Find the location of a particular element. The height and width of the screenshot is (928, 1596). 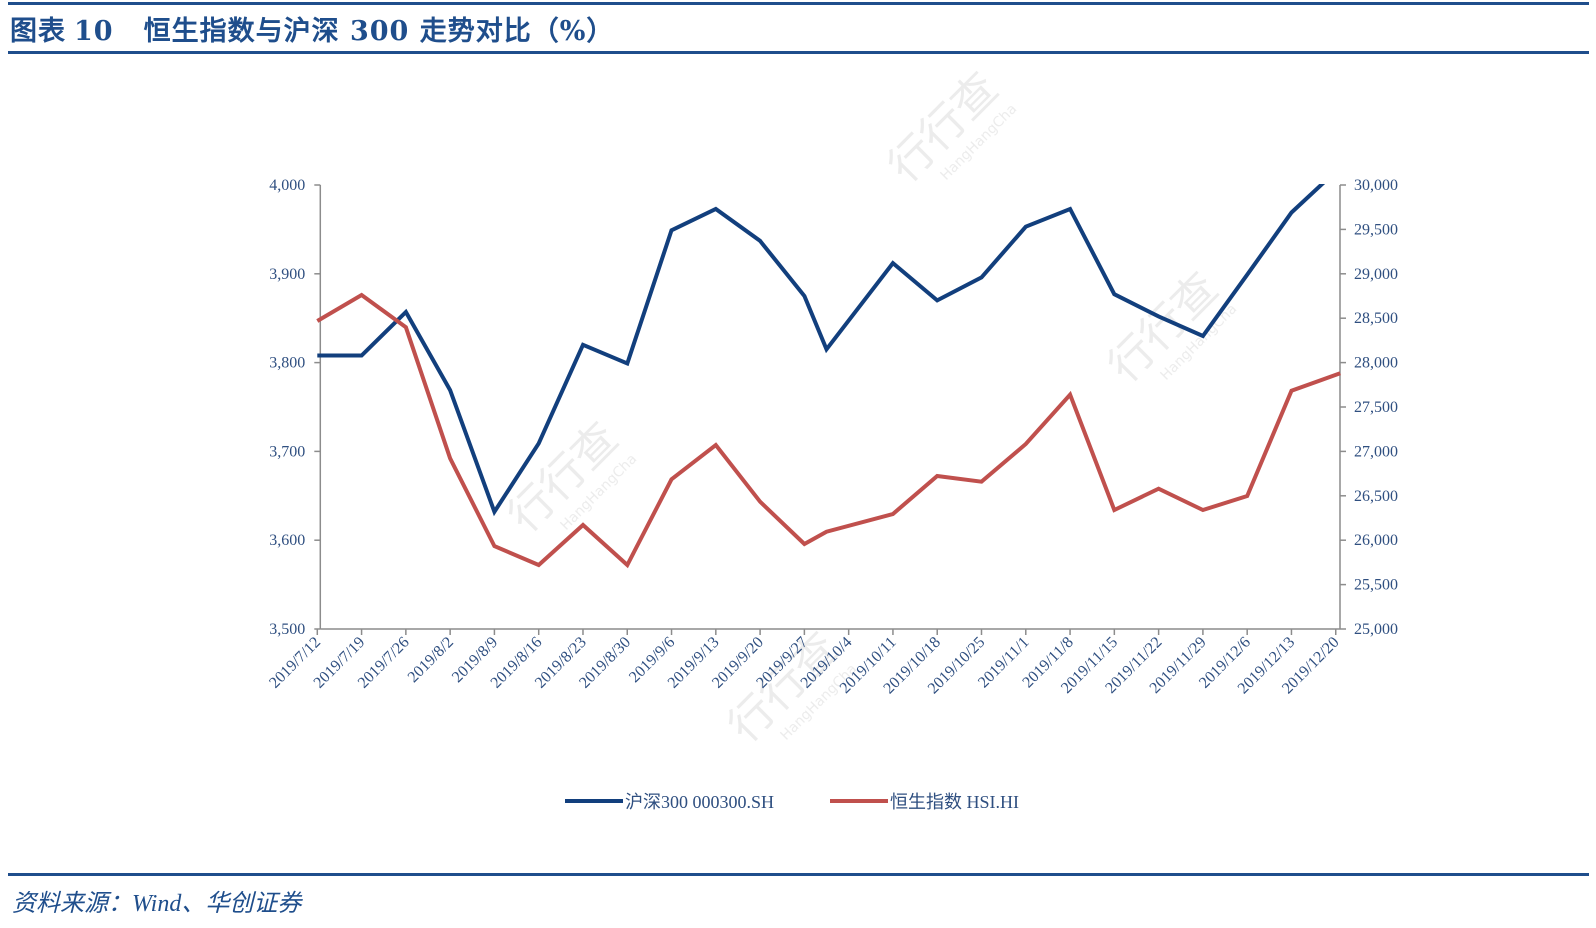

right-tick-label: 27,500 is located at coordinates (1376, 407).